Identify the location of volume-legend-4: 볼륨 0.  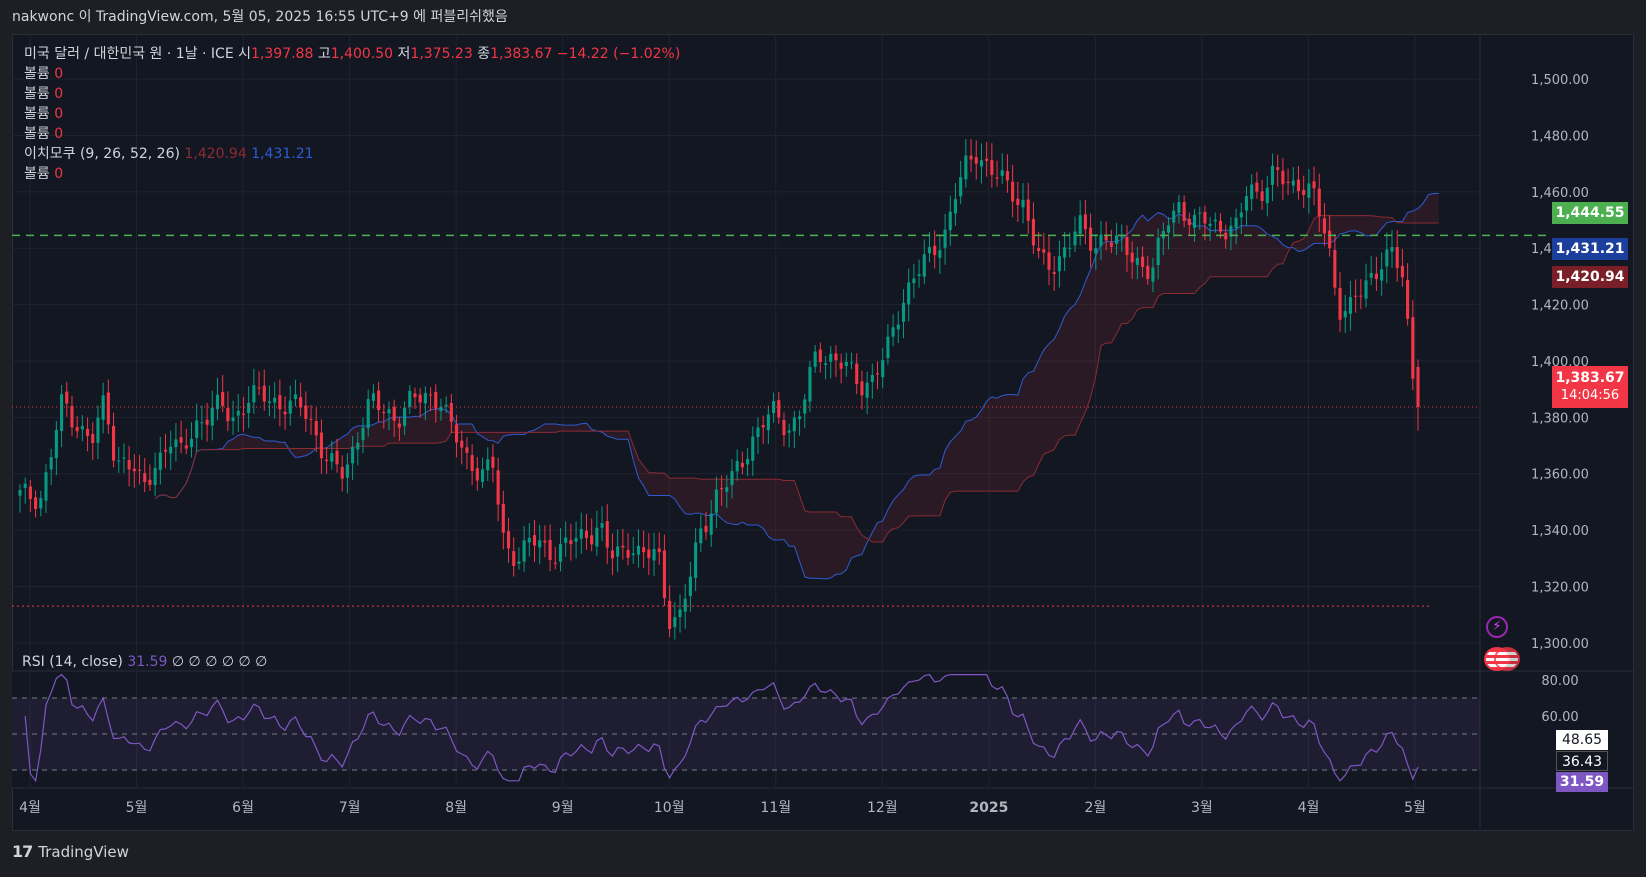
(43, 133).